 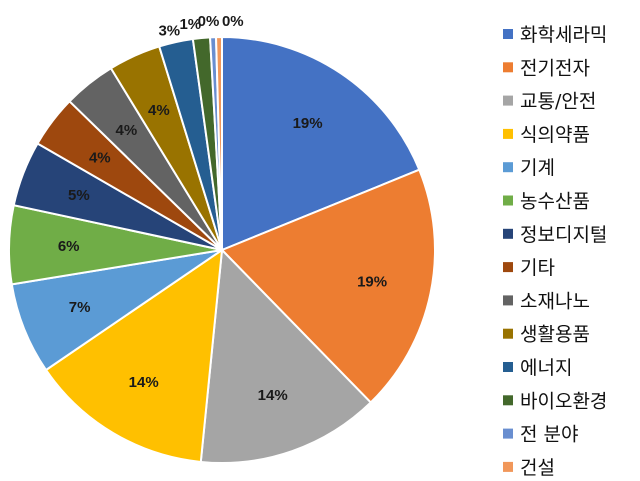 I want to click on legend-item: 교통/안전, so click(x=549, y=102).